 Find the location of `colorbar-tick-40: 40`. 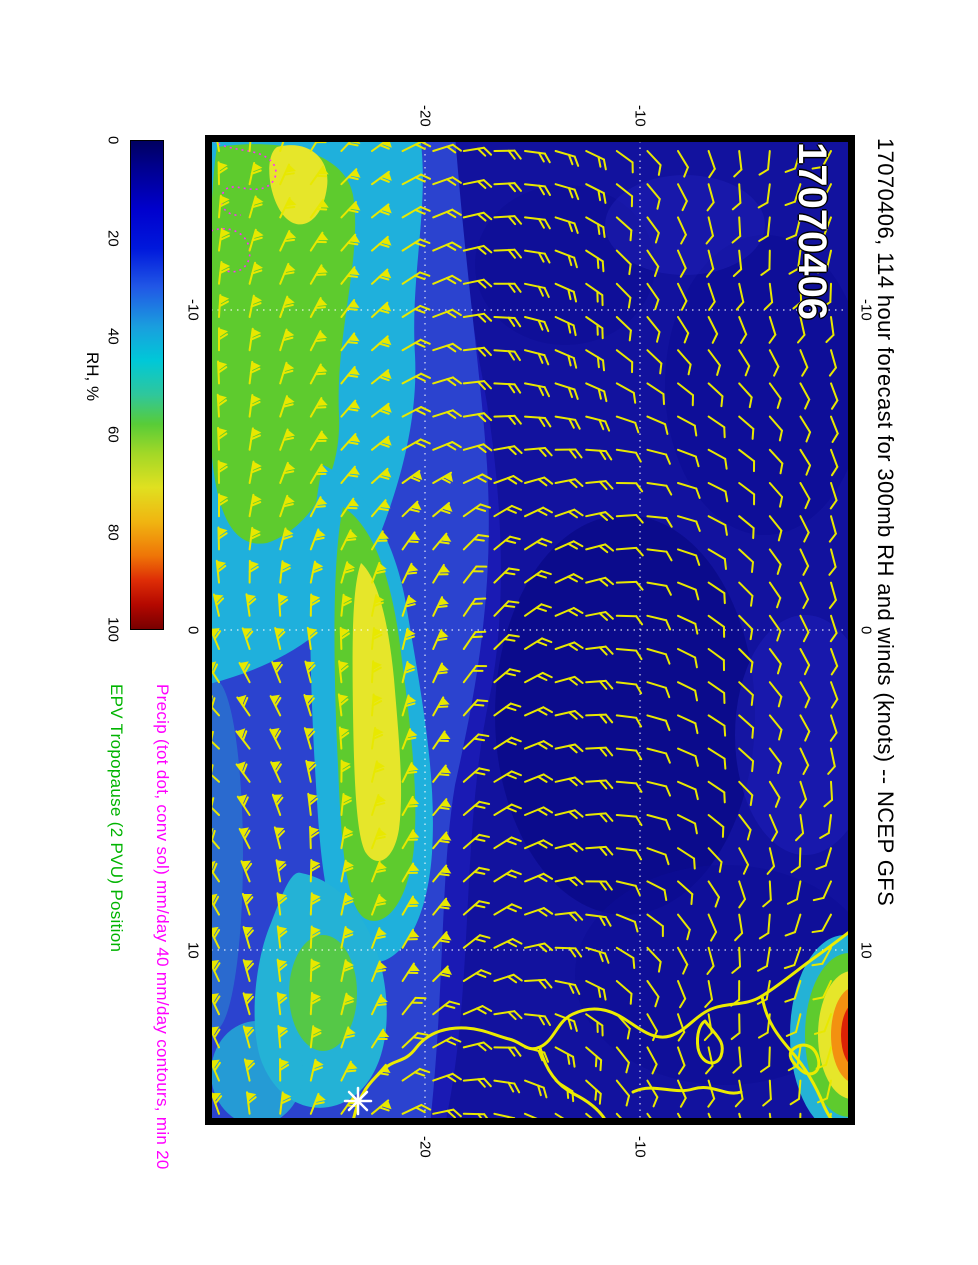

colorbar-tick-40: 40 is located at coordinates (113, 336).